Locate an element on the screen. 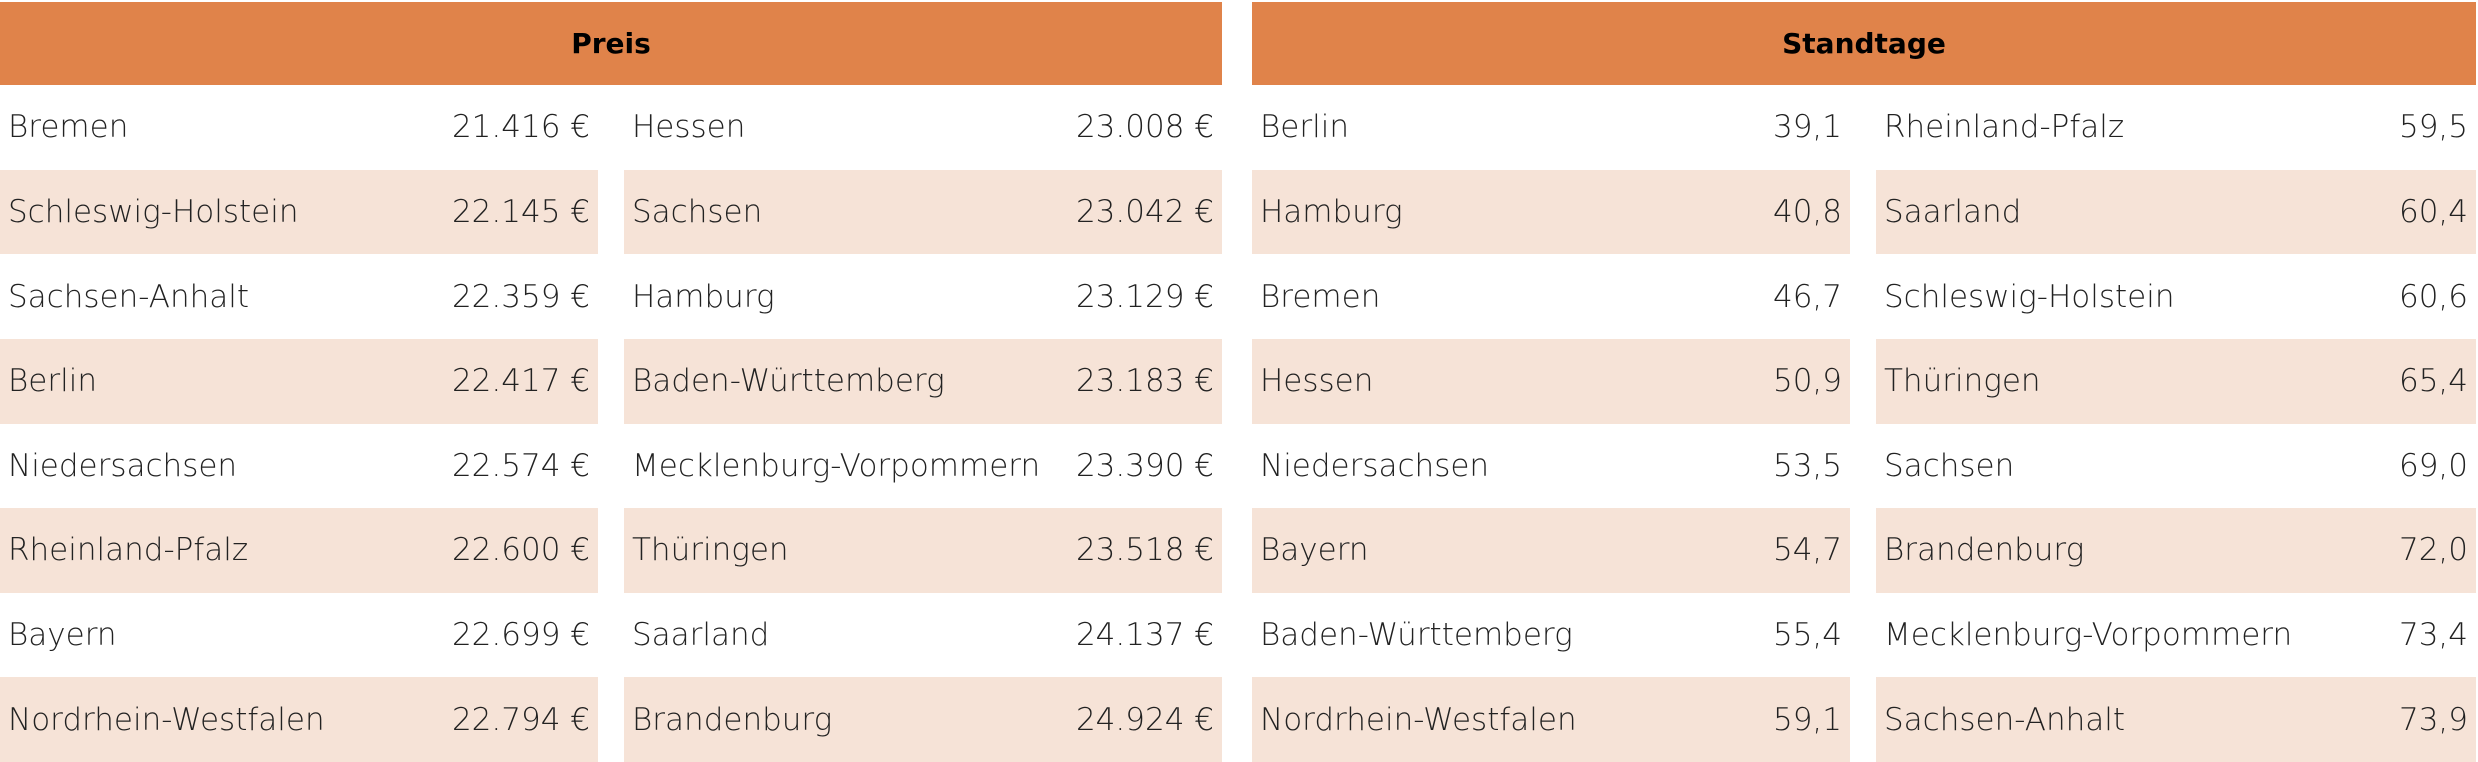 The width and height of the screenshot is (2478, 762). table-row: Baden-Württemberg 55,4 is located at coordinates (1551, 635).